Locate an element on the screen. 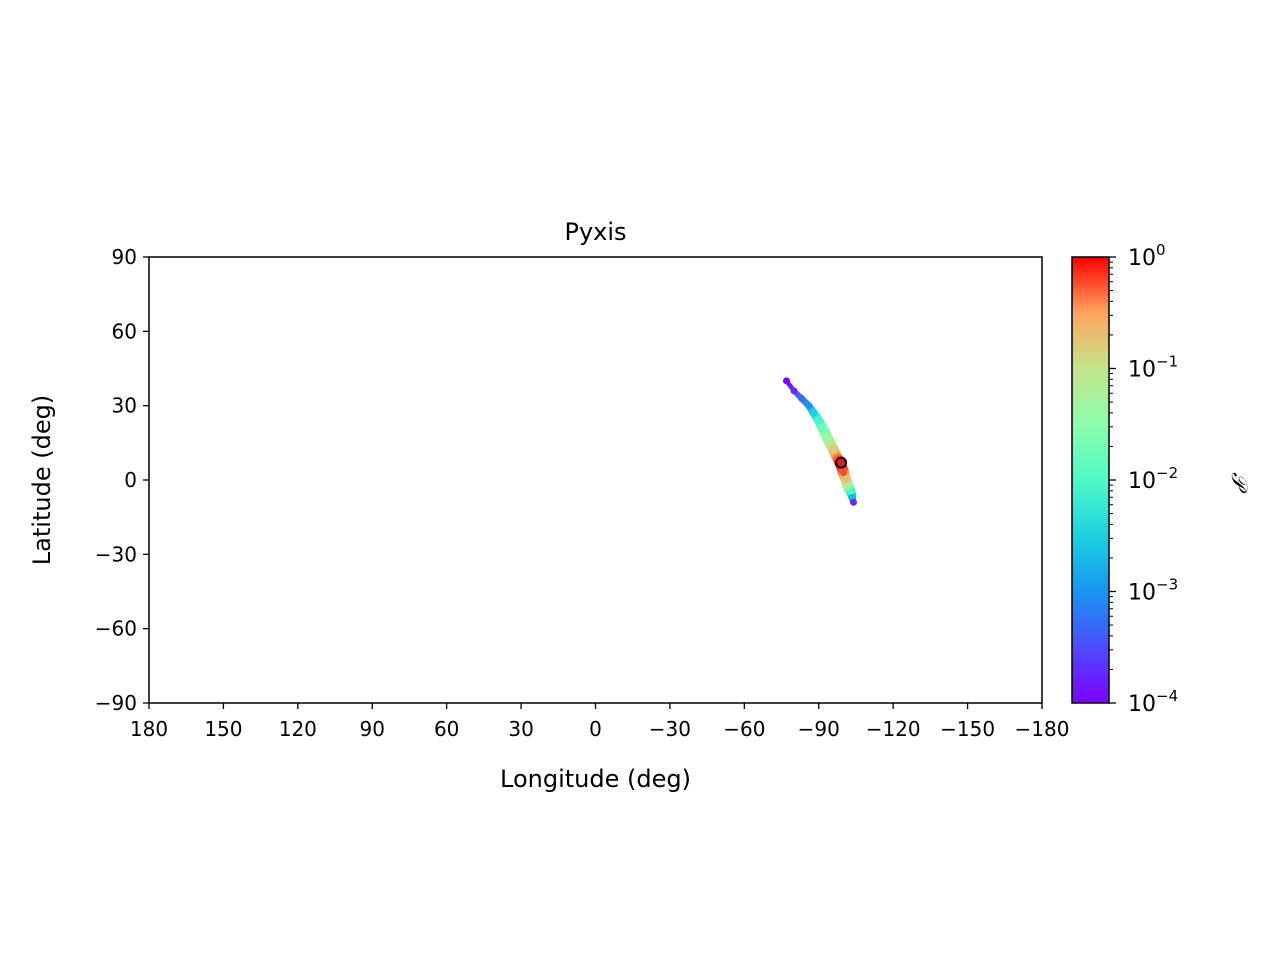  y-tick-label: −90 is located at coordinates (116, 703).